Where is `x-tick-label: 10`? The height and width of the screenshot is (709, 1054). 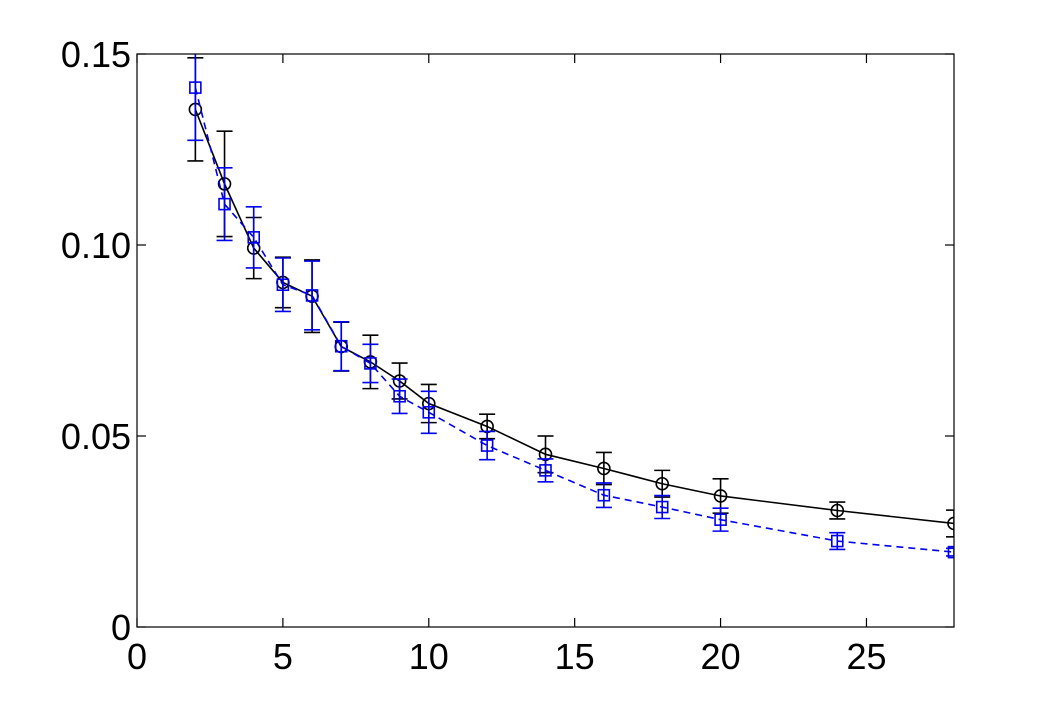 x-tick-label: 10 is located at coordinates (429, 656).